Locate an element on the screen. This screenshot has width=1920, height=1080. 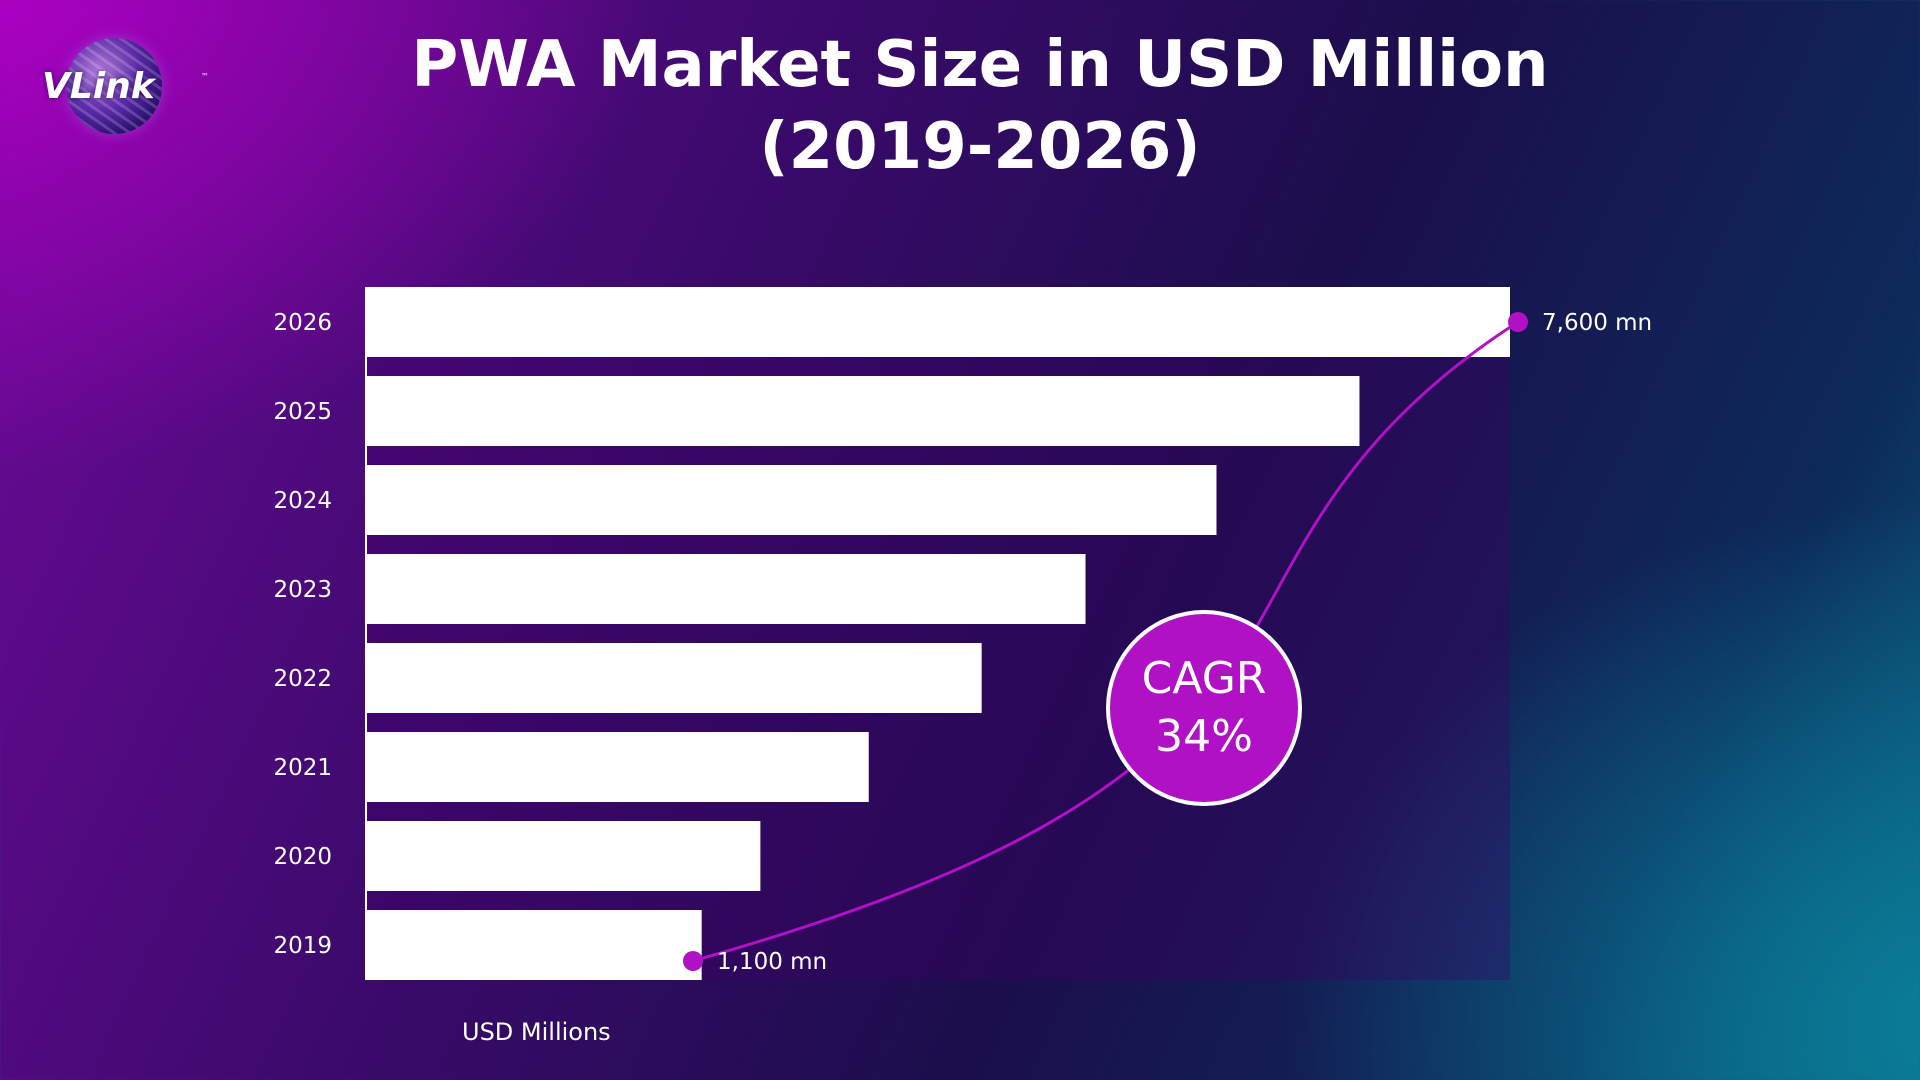
data-label-2026: 7,600 mn is located at coordinates (1597, 323).